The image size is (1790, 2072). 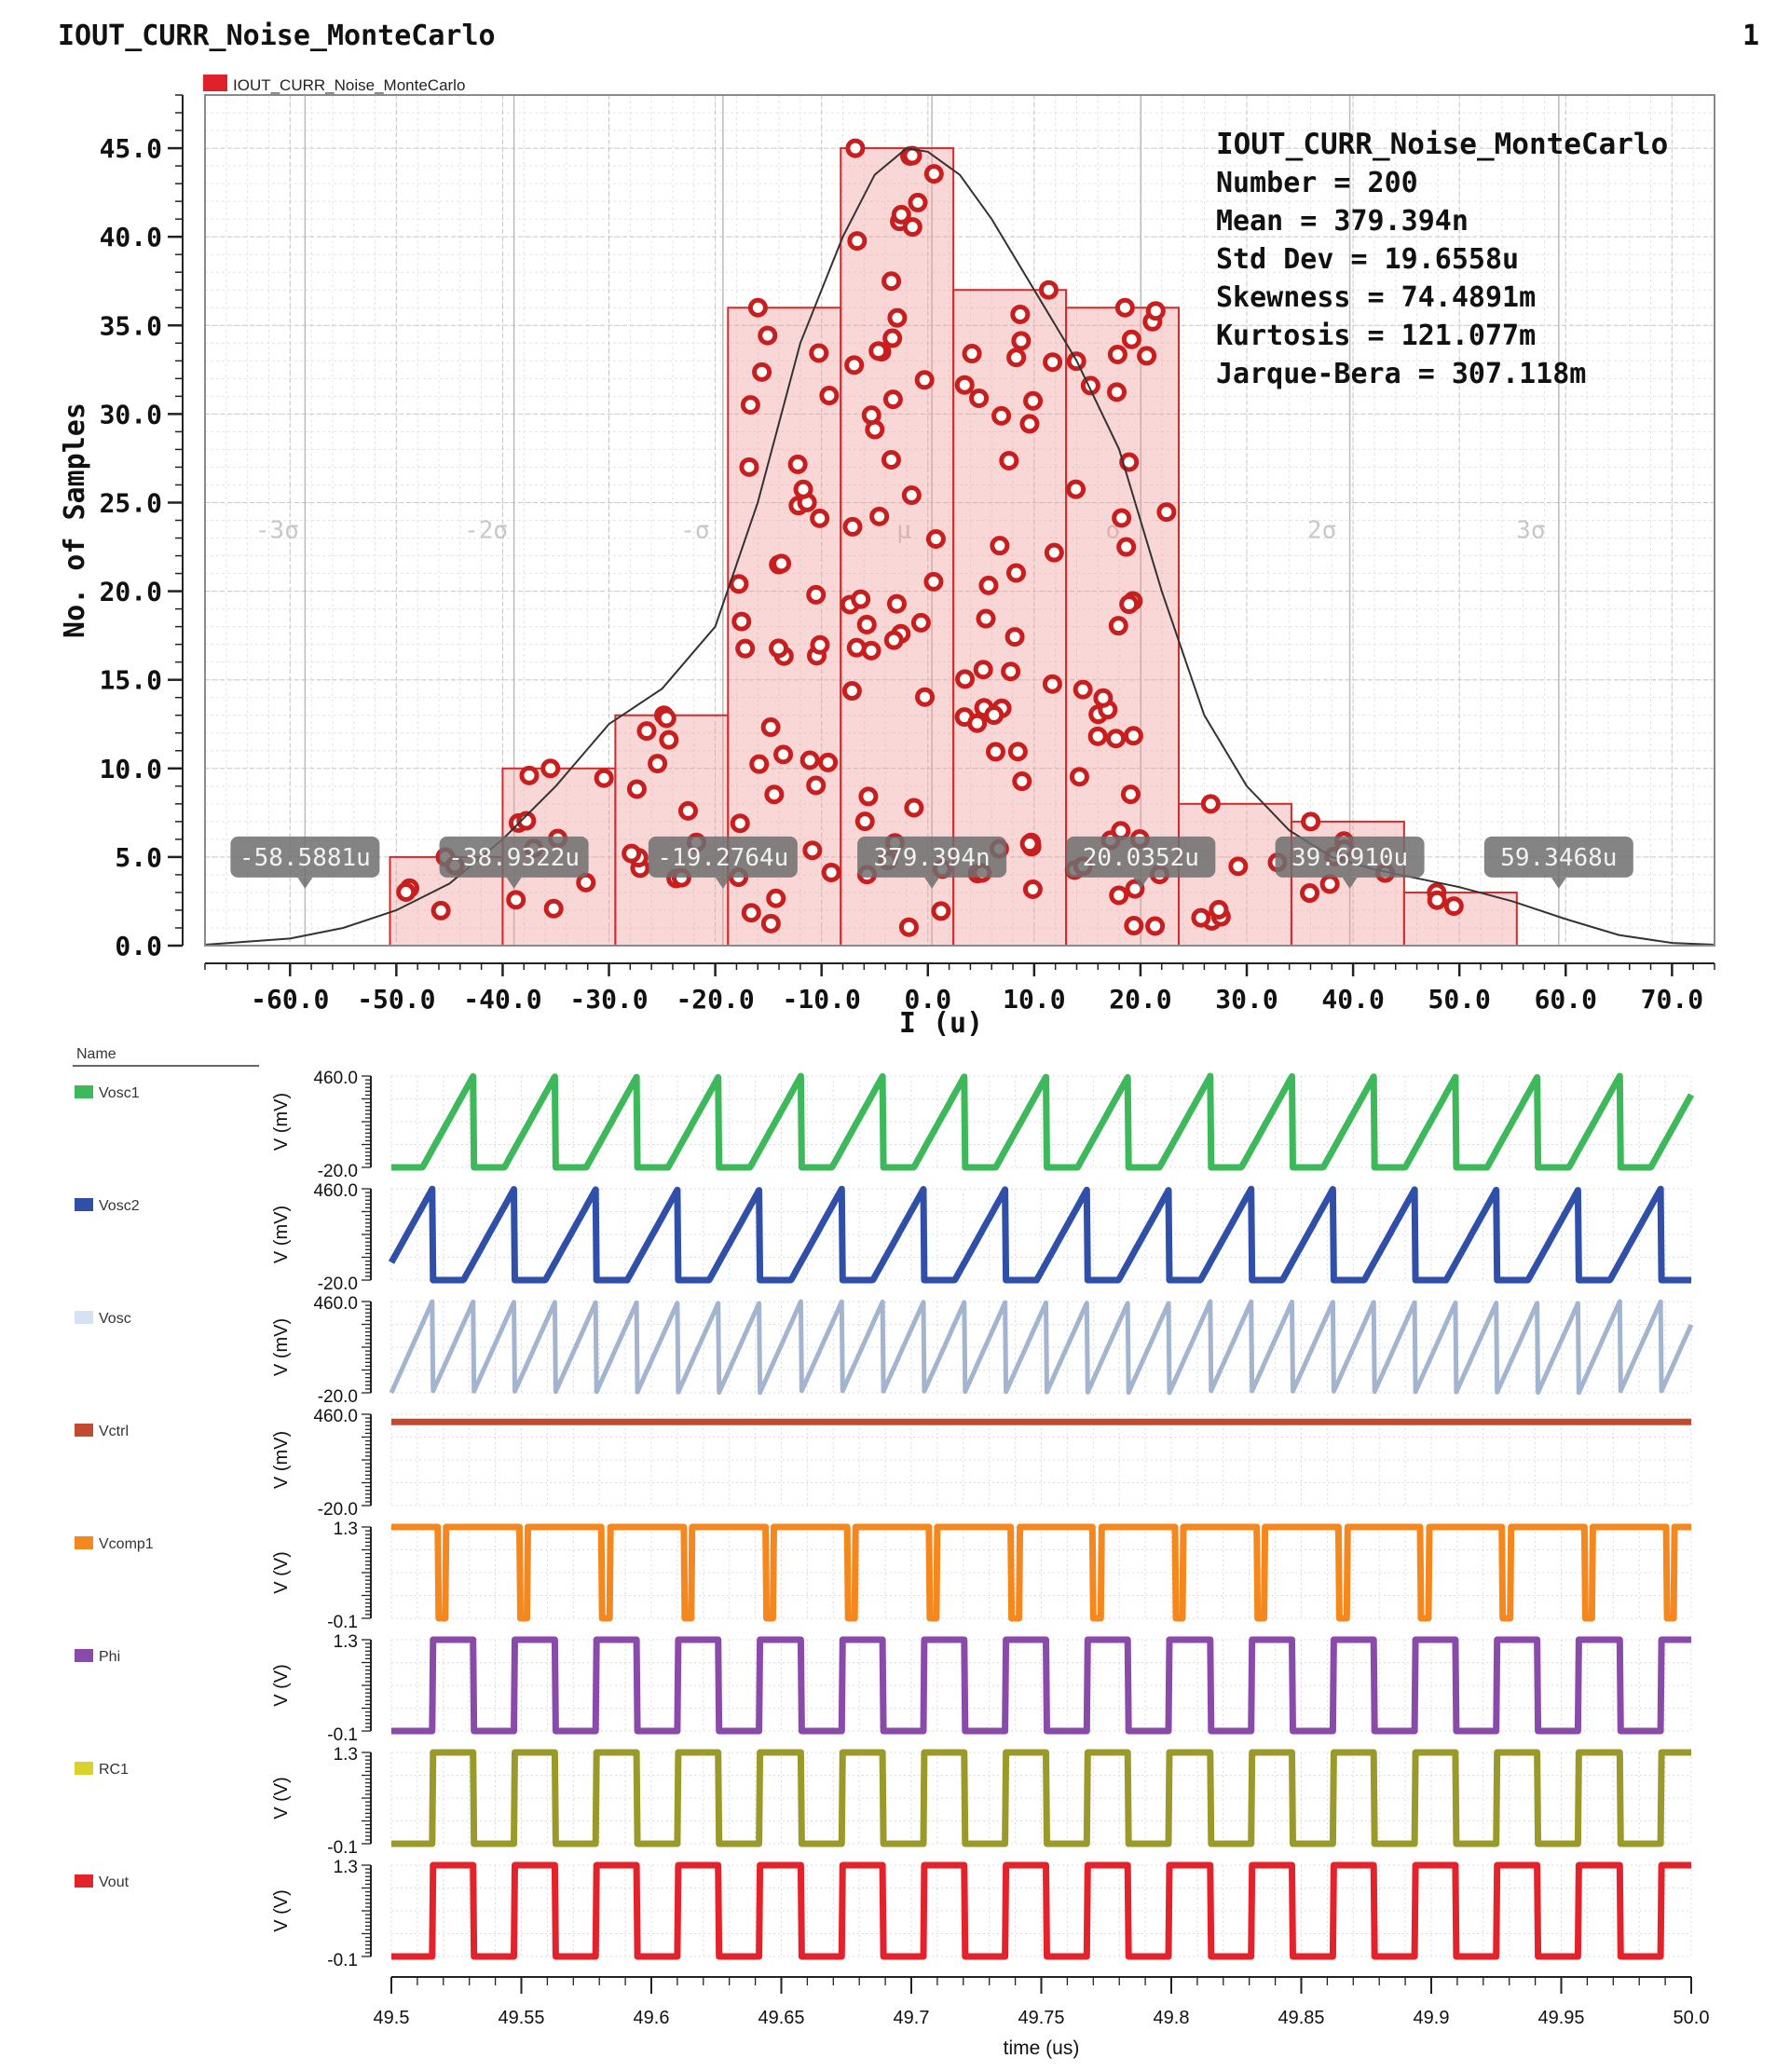 What do you see at coordinates (126, 1544) in the screenshot?
I see `legend-label: Vcomp1` at bounding box center [126, 1544].